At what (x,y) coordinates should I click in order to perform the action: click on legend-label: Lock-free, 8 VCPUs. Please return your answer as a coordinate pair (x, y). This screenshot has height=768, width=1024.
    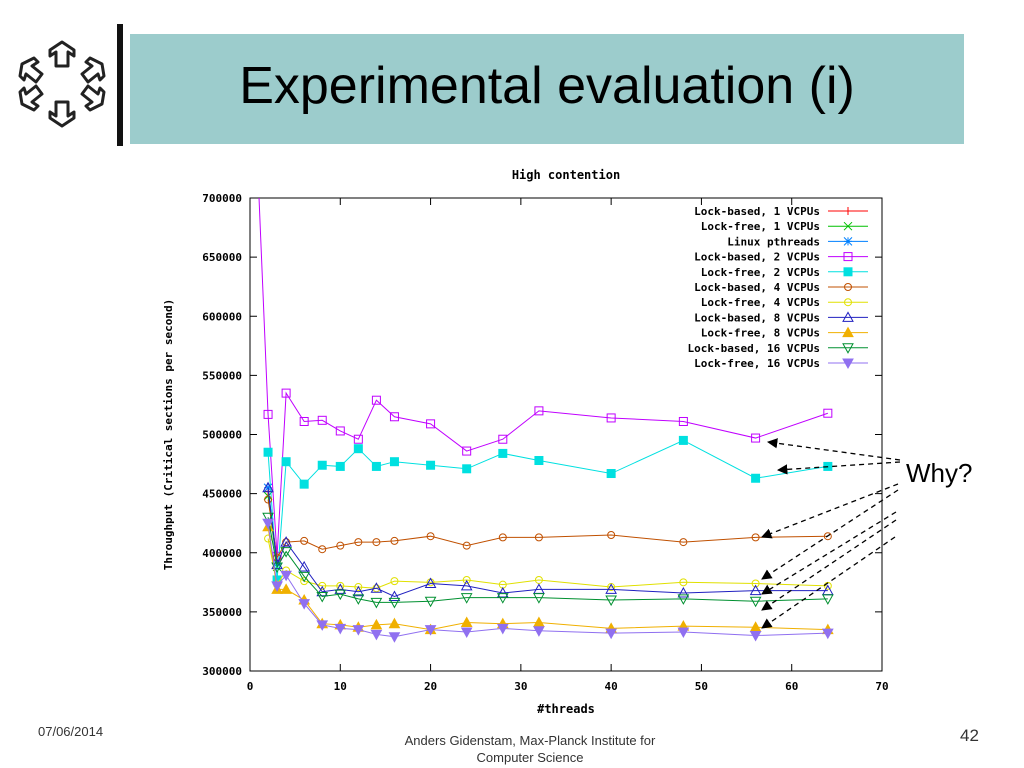
    Looking at the image, I should click on (760, 333).